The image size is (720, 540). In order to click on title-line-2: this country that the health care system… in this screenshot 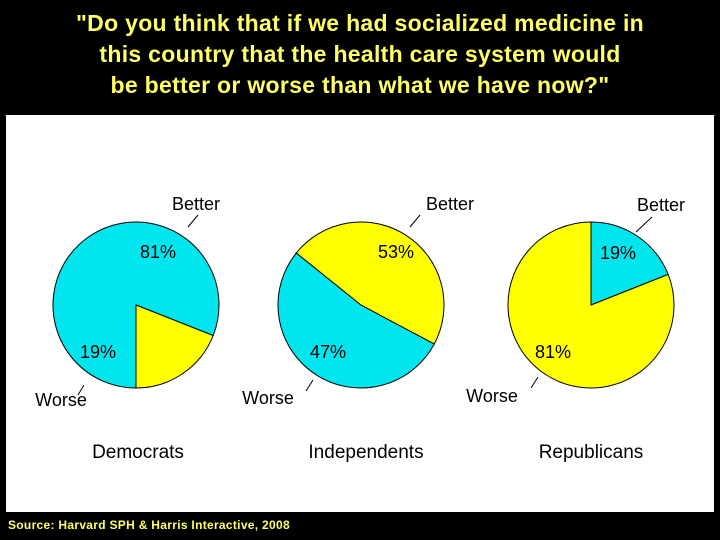, I will do `click(360, 54)`.